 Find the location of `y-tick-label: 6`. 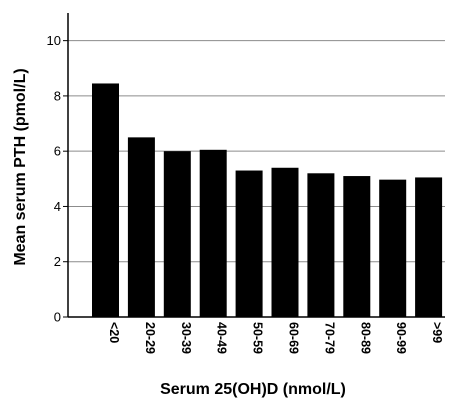

y-tick-label: 6 is located at coordinates (57, 151).